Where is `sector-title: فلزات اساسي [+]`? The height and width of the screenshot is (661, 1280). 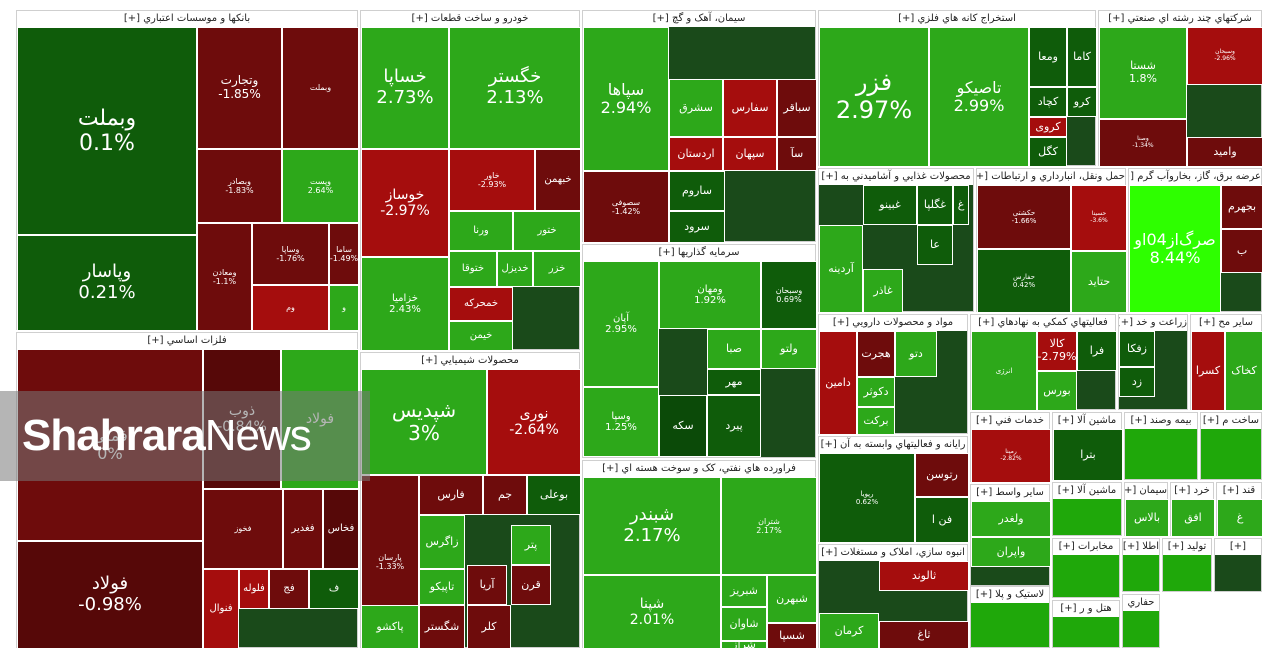 sector-title: فلزات اساسي [+] is located at coordinates (187, 341).